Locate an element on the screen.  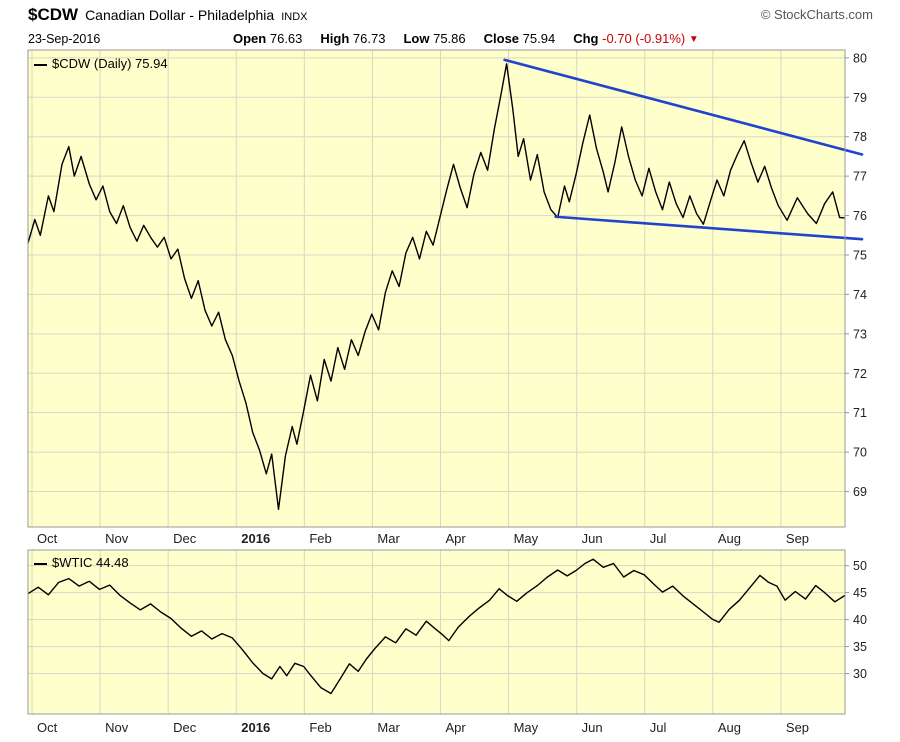
copyright: © StockCharts.com is located at coordinates (816, 14).